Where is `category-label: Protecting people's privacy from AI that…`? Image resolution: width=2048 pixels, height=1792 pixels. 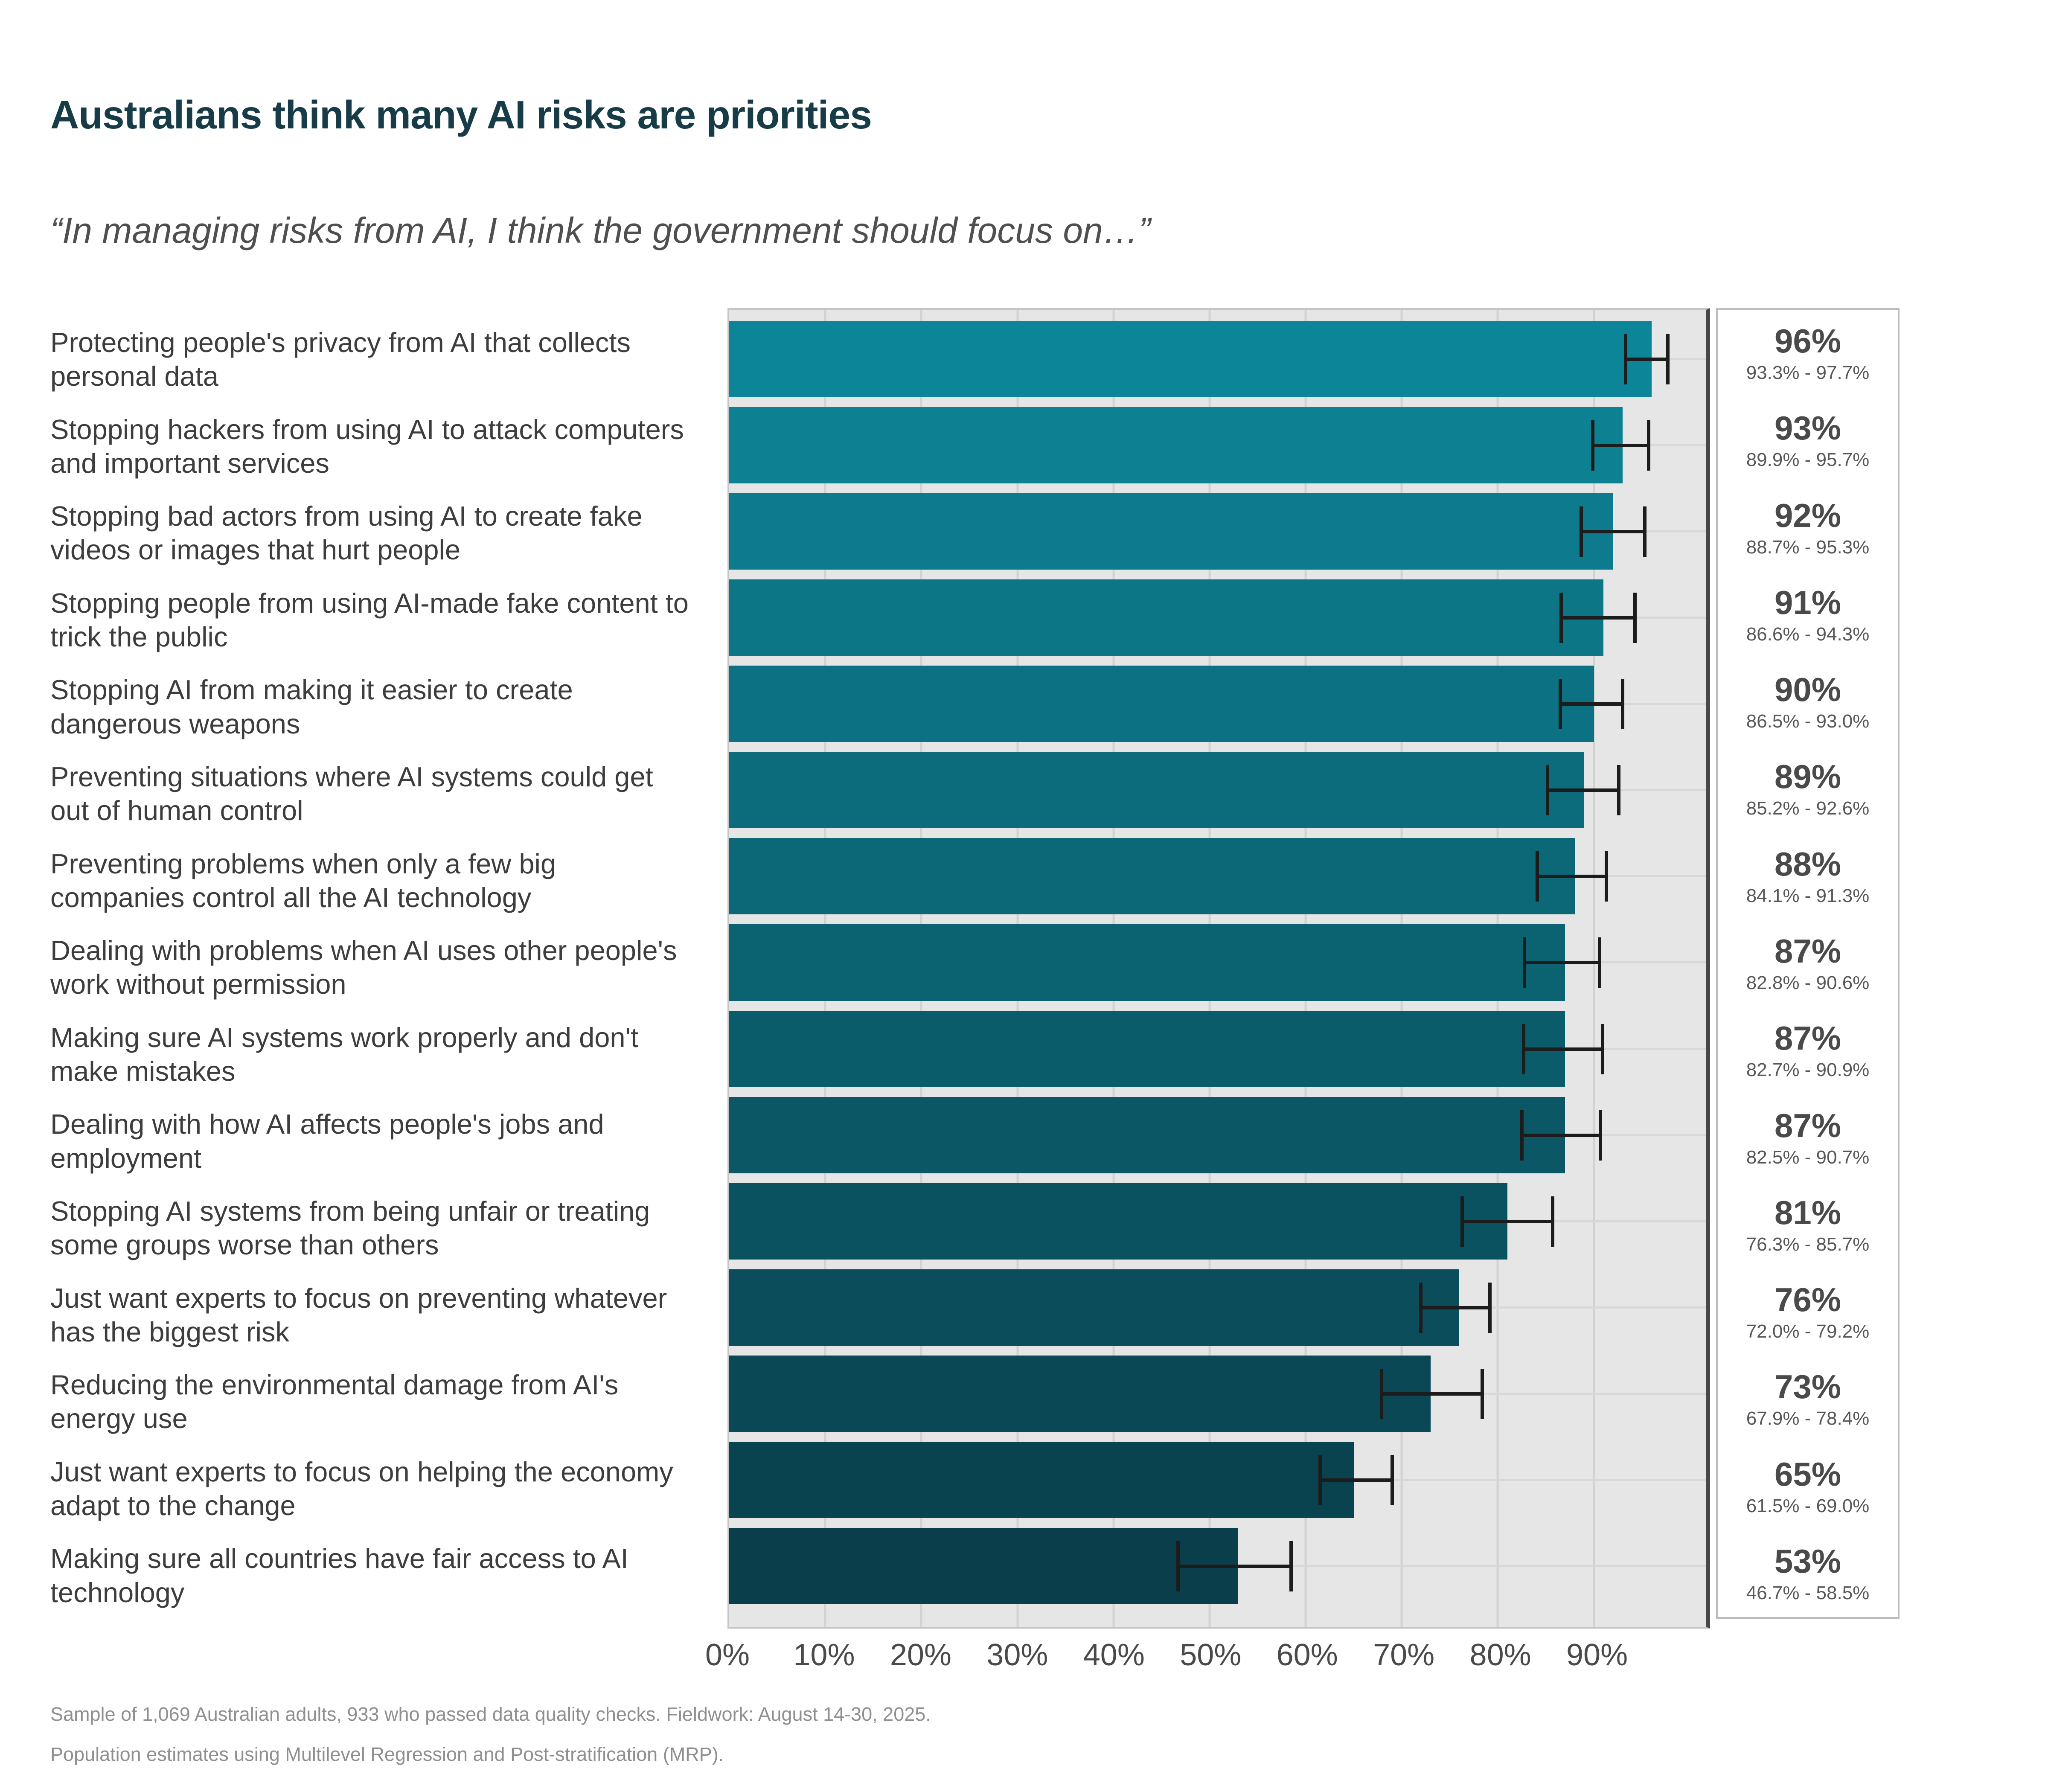
category-label: Protecting people's privacy from AI that… is located at coordinates (340, 359).